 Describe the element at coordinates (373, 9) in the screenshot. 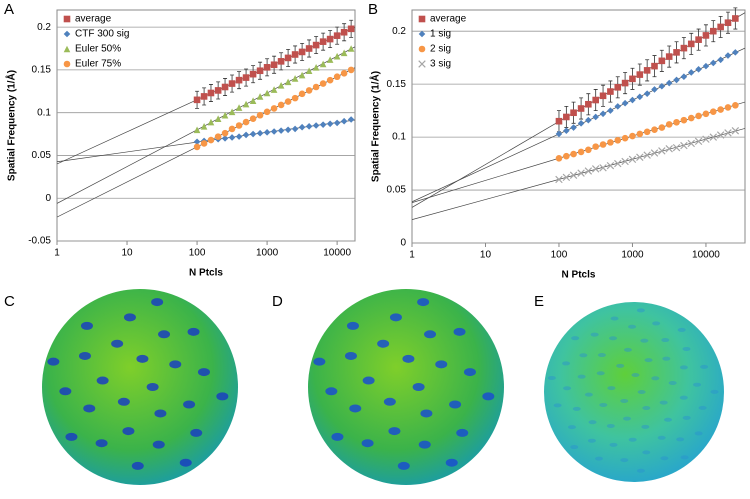

I see `panel-label: B` at that location.